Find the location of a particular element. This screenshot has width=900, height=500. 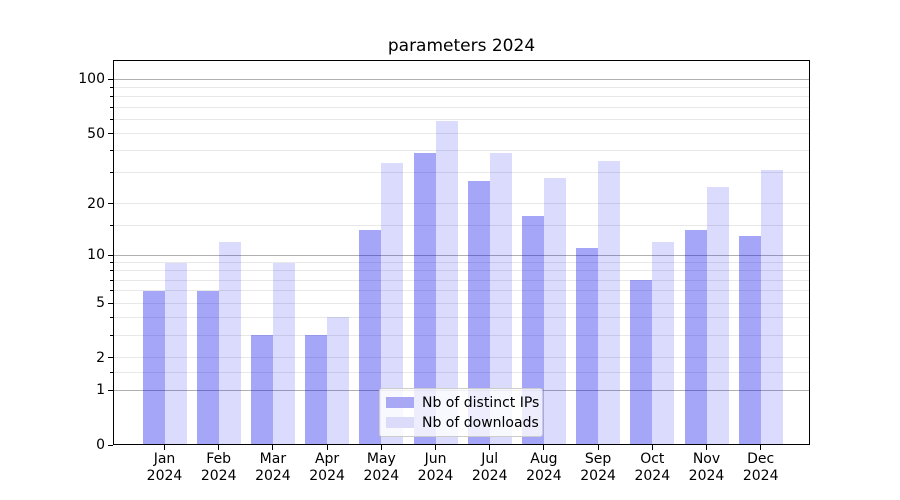

x-axis-tick-label: Jun 2024 is located at coordinates (435, 467).